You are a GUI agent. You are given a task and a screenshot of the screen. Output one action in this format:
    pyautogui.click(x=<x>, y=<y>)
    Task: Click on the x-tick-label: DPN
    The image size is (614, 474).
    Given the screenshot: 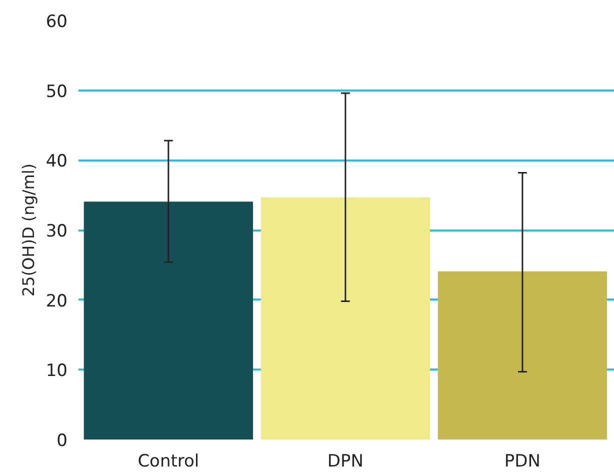 What is the action you would take?
    pyautogui.click(x=345, y=462)
    